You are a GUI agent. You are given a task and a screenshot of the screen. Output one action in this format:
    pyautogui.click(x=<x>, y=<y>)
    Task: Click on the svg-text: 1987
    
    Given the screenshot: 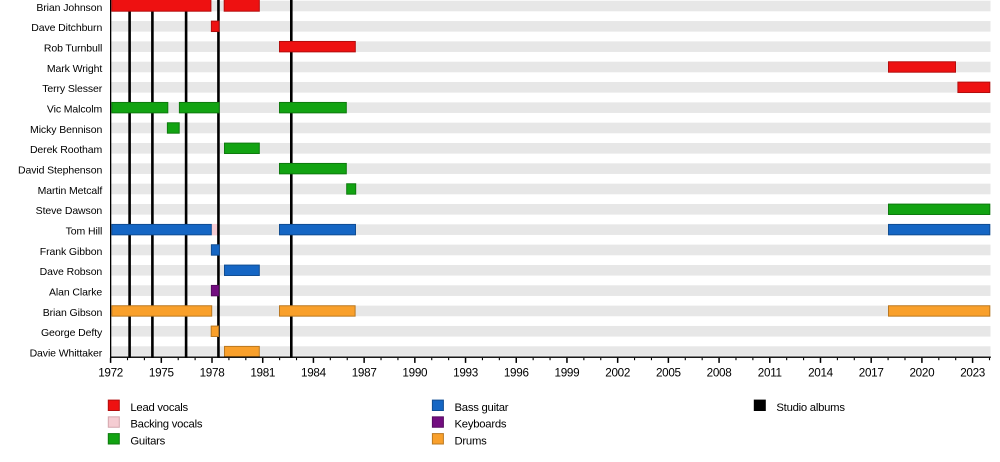 What is the action you would take?
    pyautogui.click(x=364, y=372)
    